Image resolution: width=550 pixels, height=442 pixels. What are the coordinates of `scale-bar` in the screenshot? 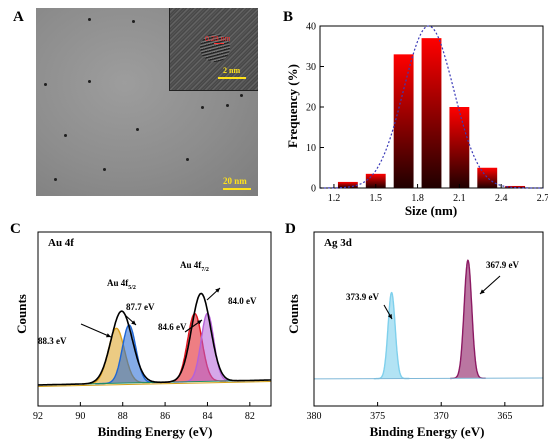 It's located at (237, 189).